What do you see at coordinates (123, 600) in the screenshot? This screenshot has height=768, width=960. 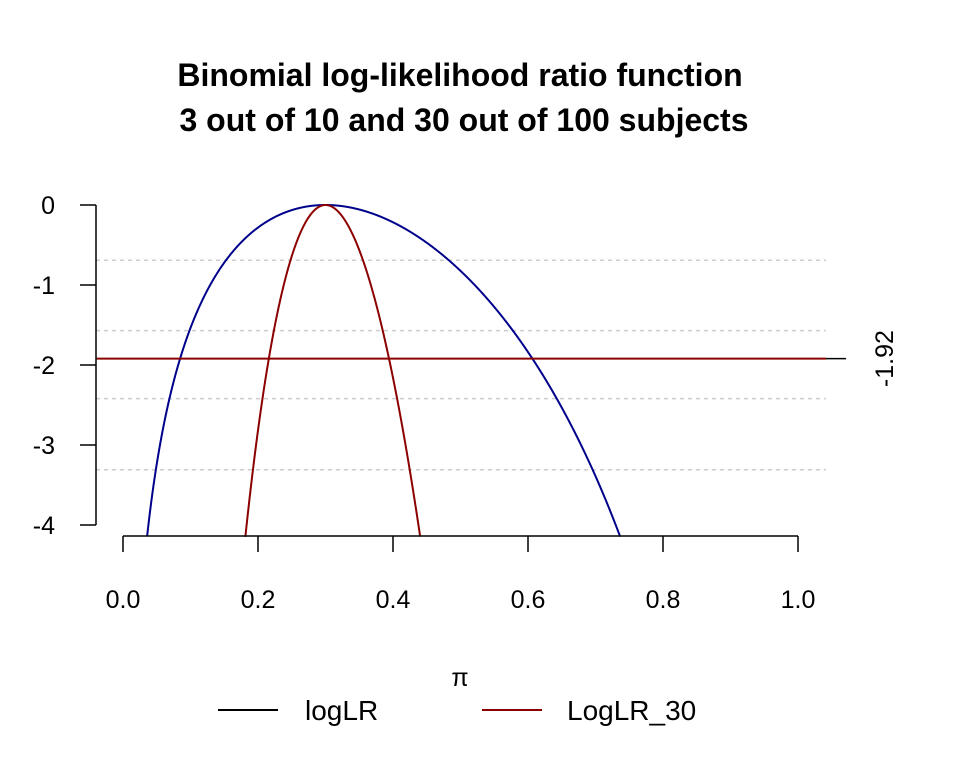 I see `x-tick-label-1: 0.0` at bounding box center [123, 600].